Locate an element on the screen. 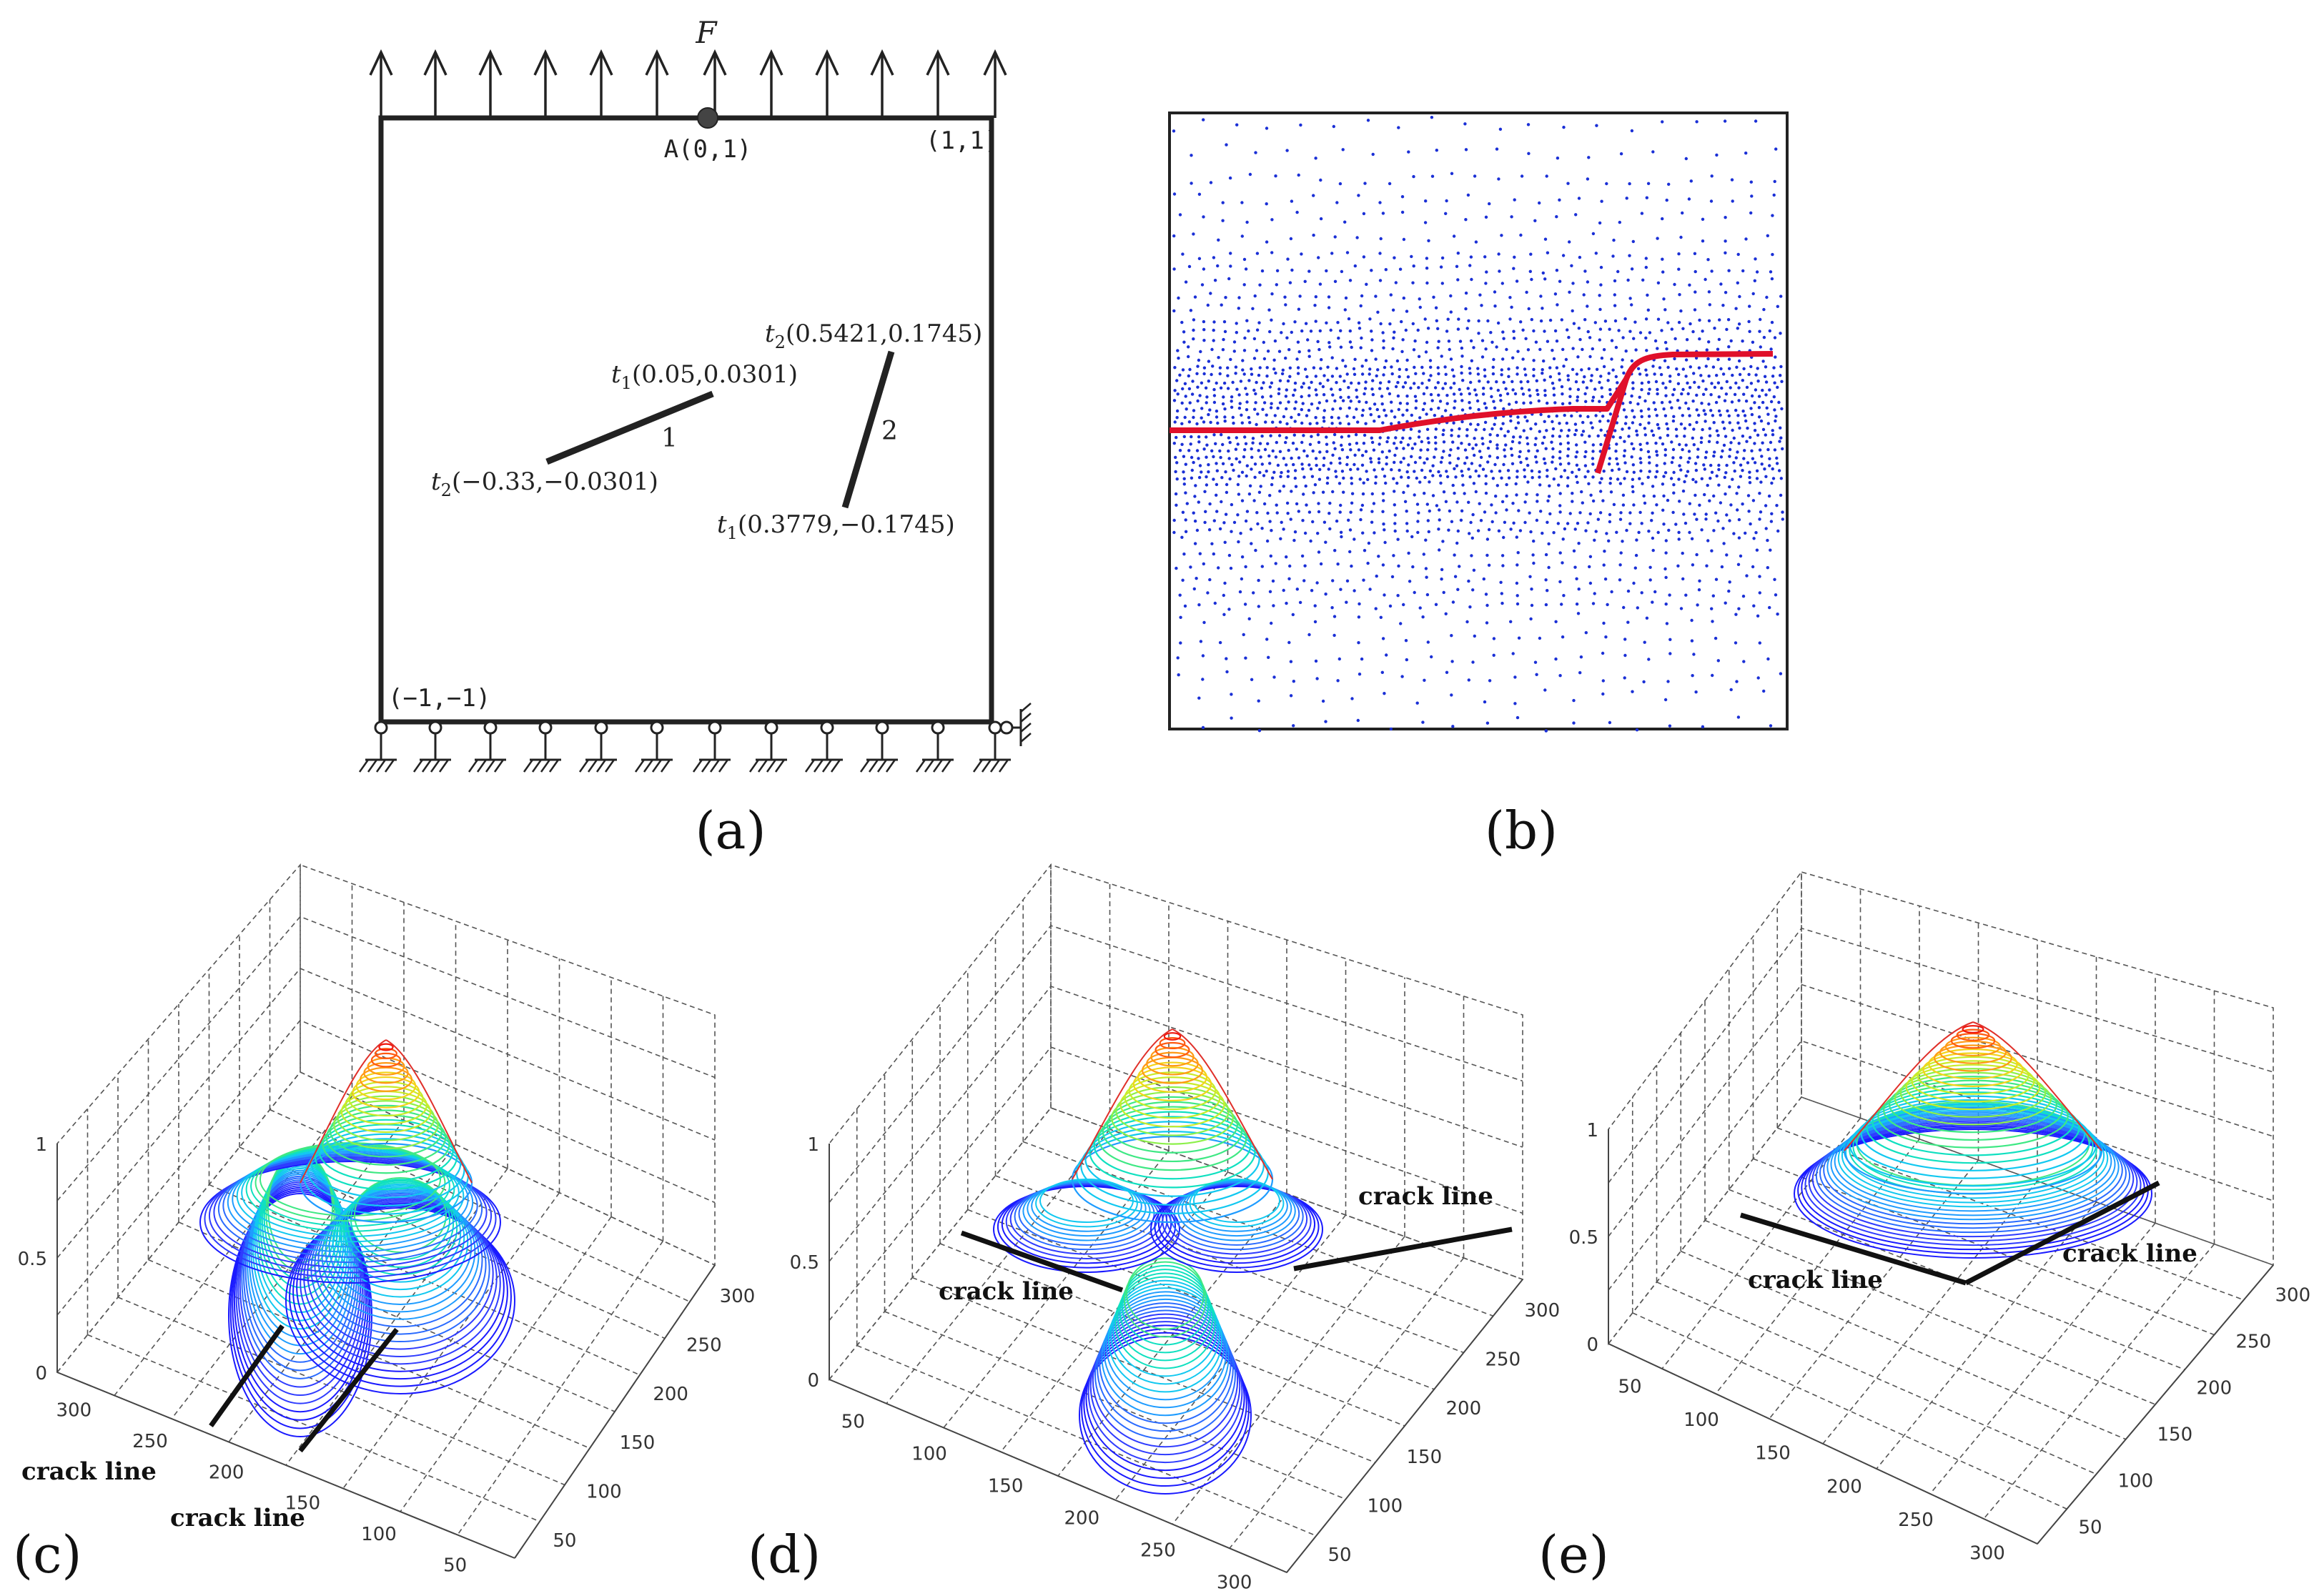 Image resolution: width=2314 pixels, height=1596 pixels. floor-grid-outline is located at coordinates (1176, 1340).